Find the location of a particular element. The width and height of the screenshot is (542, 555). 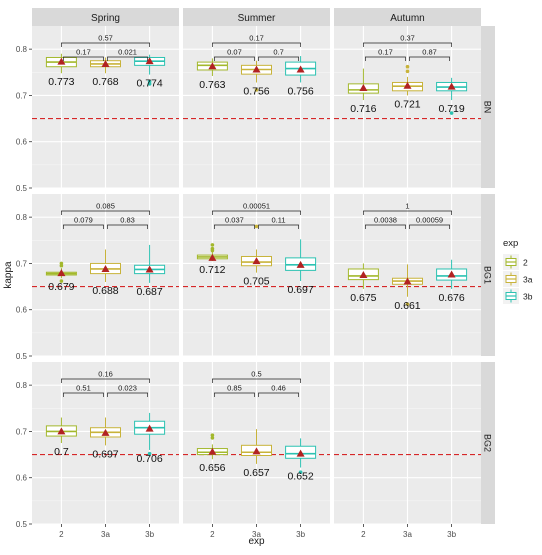

panel: 0.656 0.657 0.652 0.5 0.85 0.46 is located at coordinates (256, 443).